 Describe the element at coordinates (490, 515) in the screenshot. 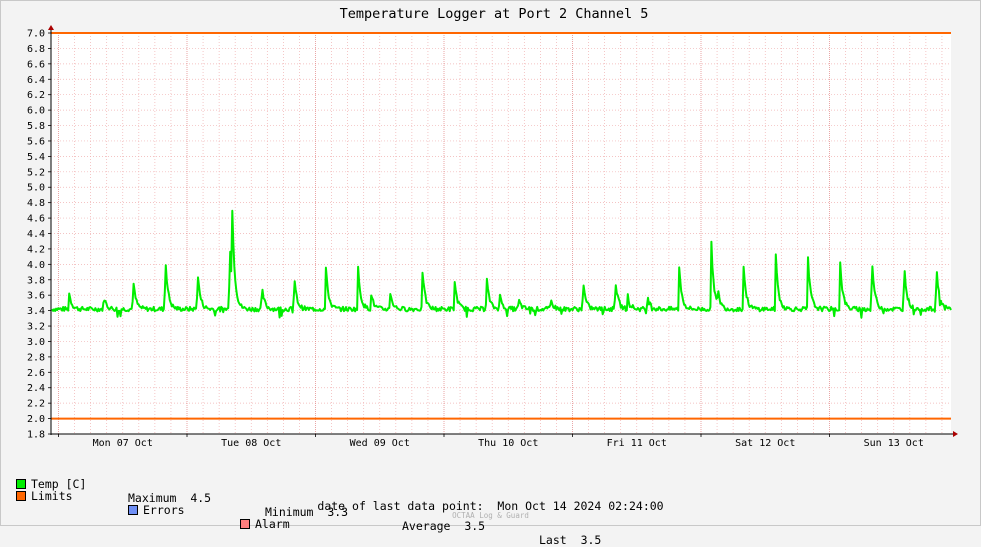

I see `credit-text: OCTAA Log & Guard` at that location.